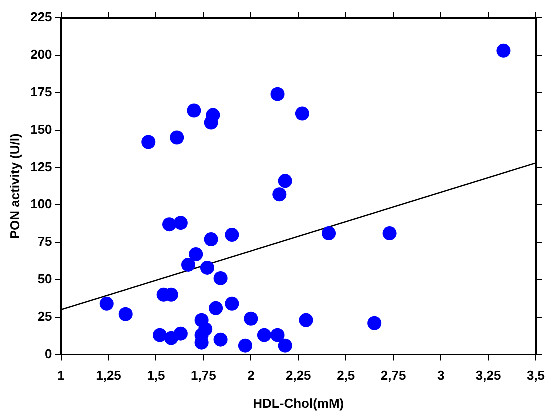 This screenshot has width=556, height=420. I want to click on y-tick-label: 175, so click(41, 92).